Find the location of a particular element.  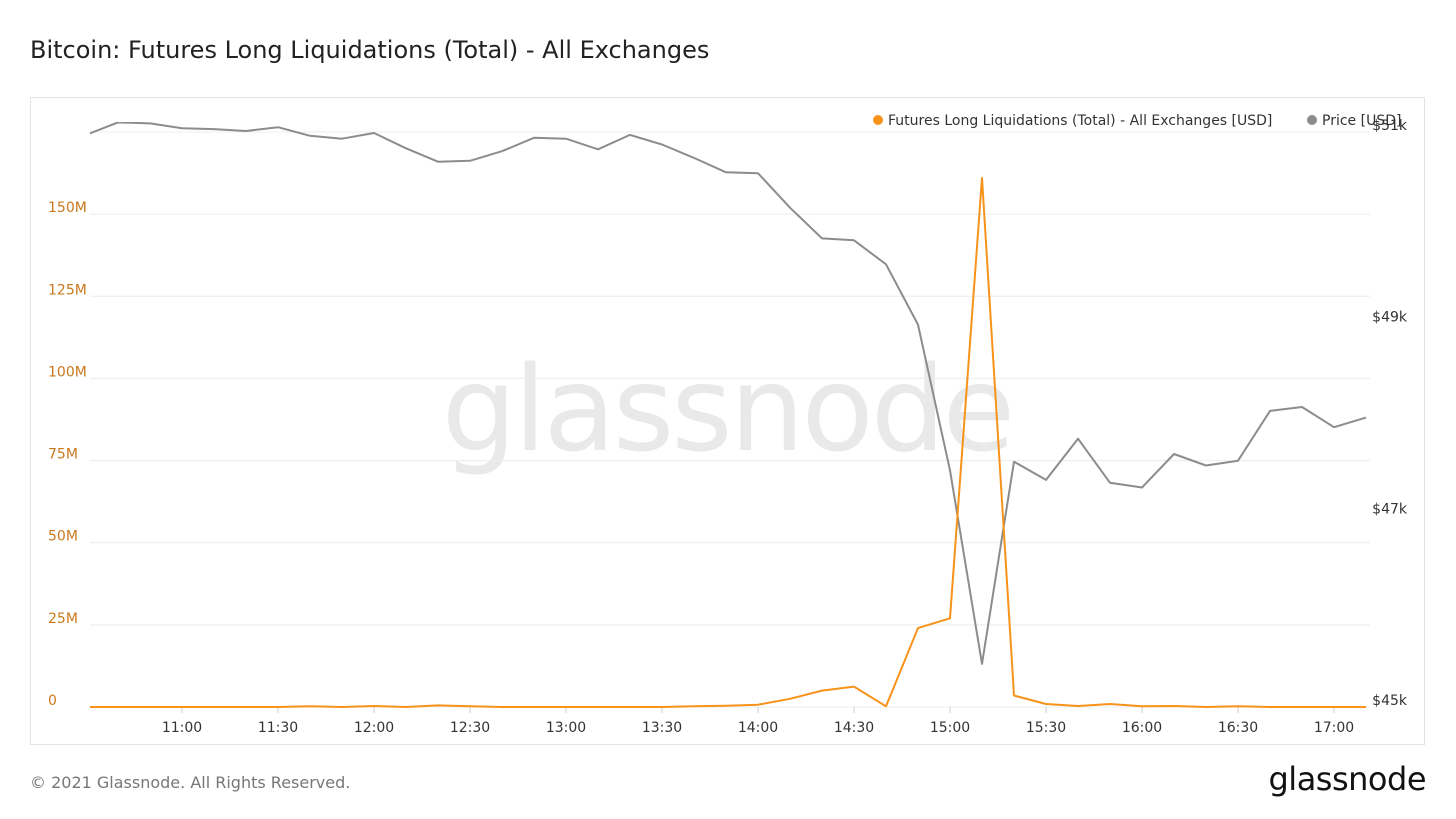

right-tick-label: $49k is located at coordinates (1390, 318).